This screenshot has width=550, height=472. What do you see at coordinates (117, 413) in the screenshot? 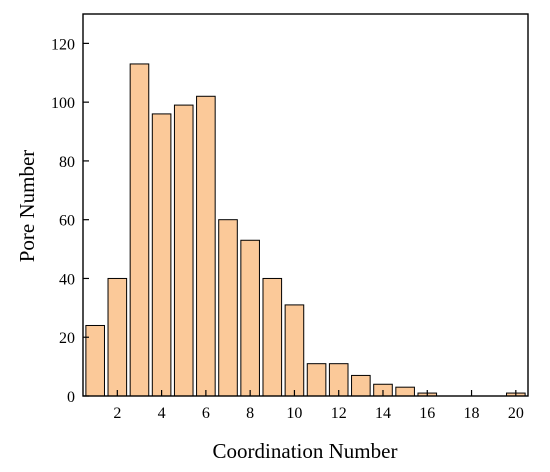
I see `x-tick-label: 2` at bounding box center [117, 413].